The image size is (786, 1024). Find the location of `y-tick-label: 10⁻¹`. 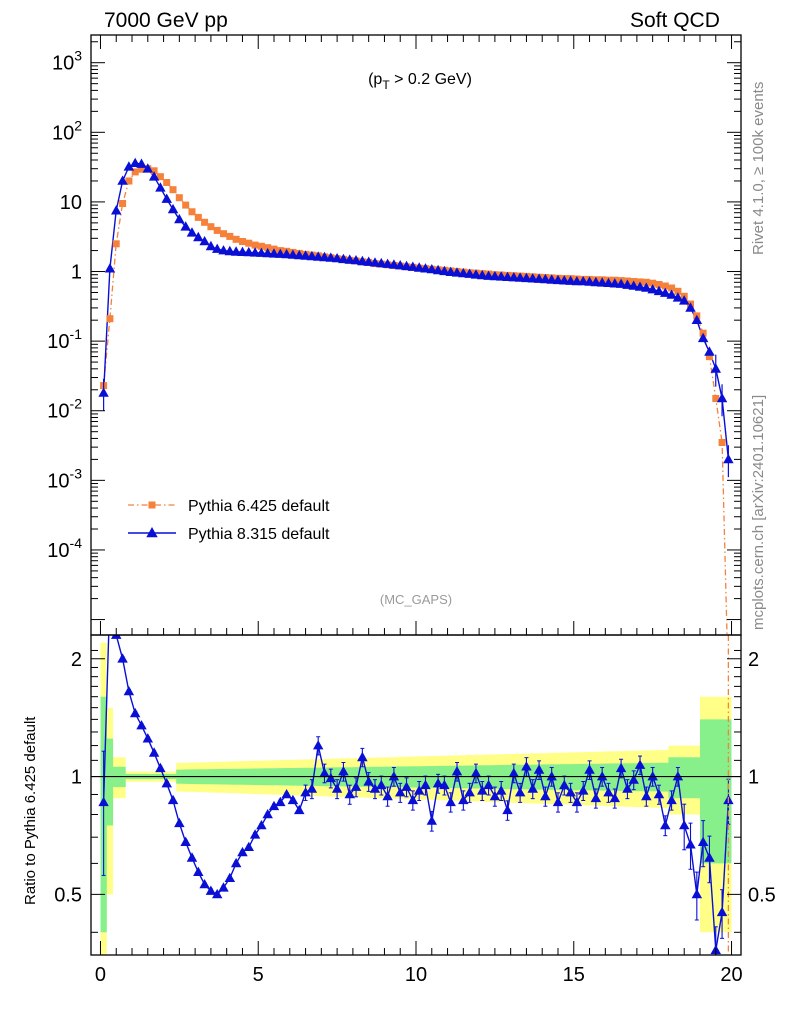

y-tick-label: 10⁻¹ is located at coordinates (64, 339).